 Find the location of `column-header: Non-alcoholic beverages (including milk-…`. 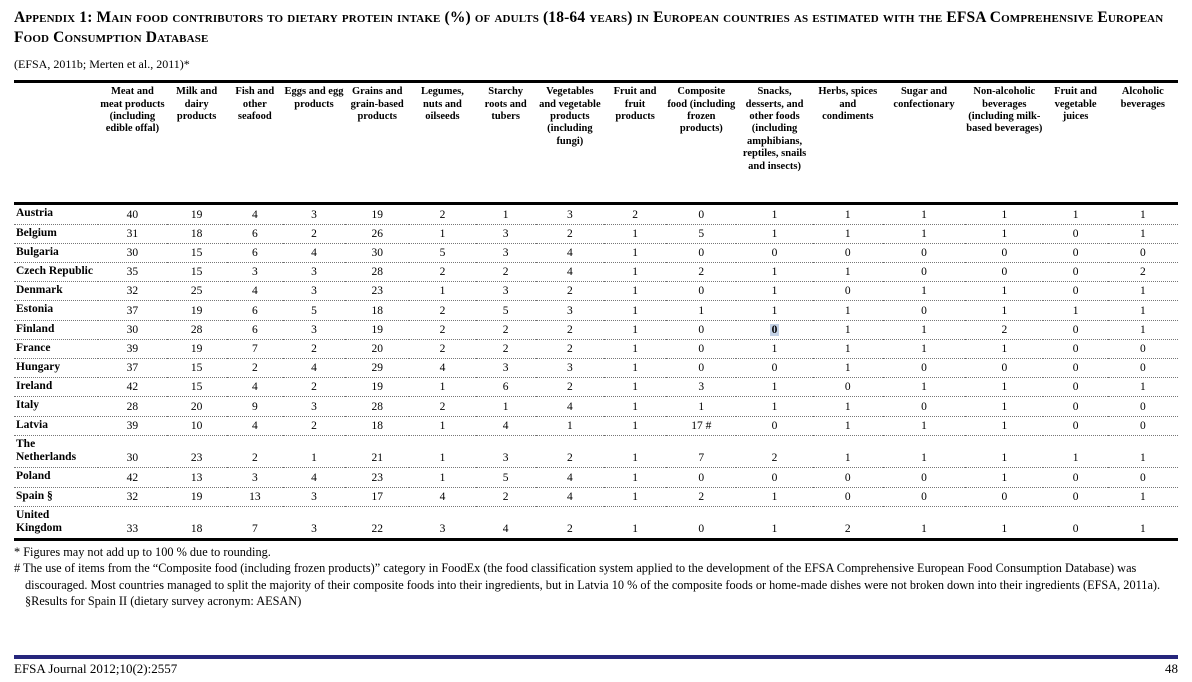

column-header: Non-alcoholic beverages (including milk-… is located at coordinates (1004, 143).